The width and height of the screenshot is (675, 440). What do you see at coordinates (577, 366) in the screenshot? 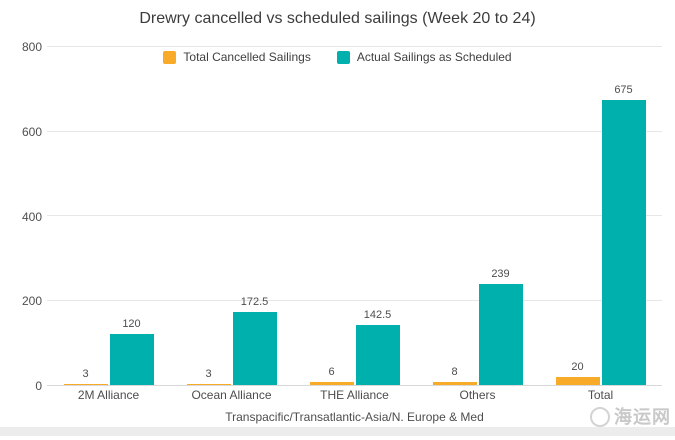
I see `bar-value-label: 20` at bounding box center [577, 366].